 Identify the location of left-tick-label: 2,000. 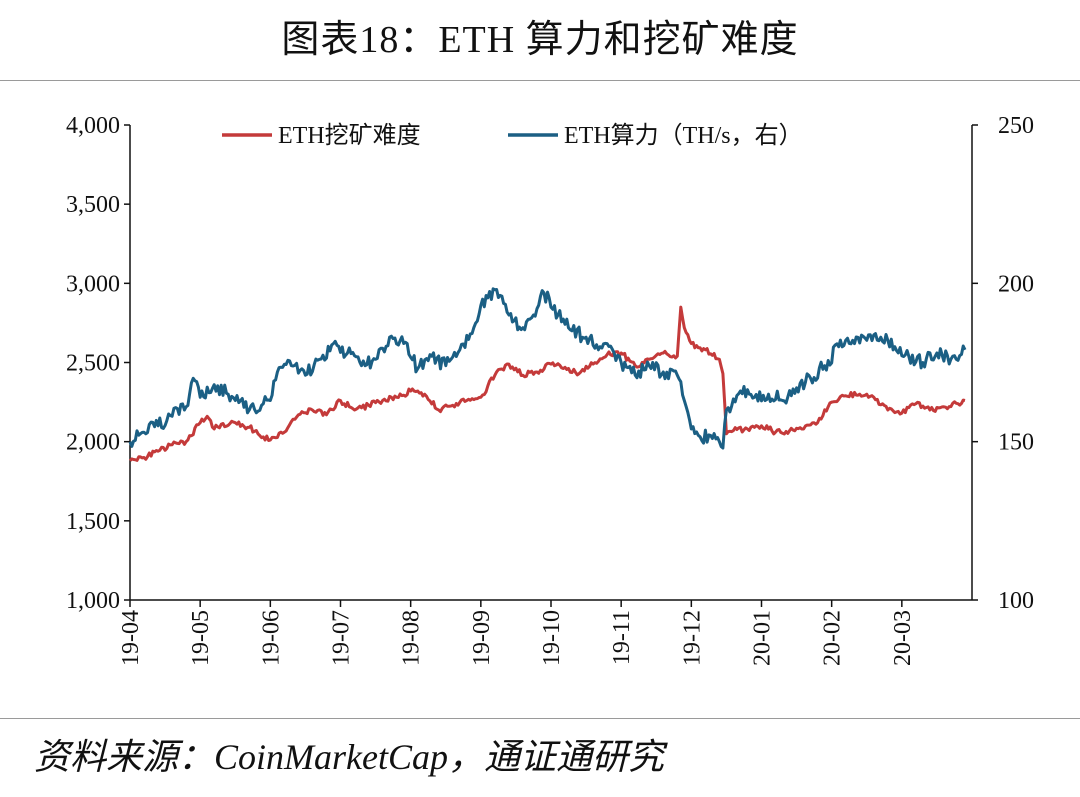
(93, 443).